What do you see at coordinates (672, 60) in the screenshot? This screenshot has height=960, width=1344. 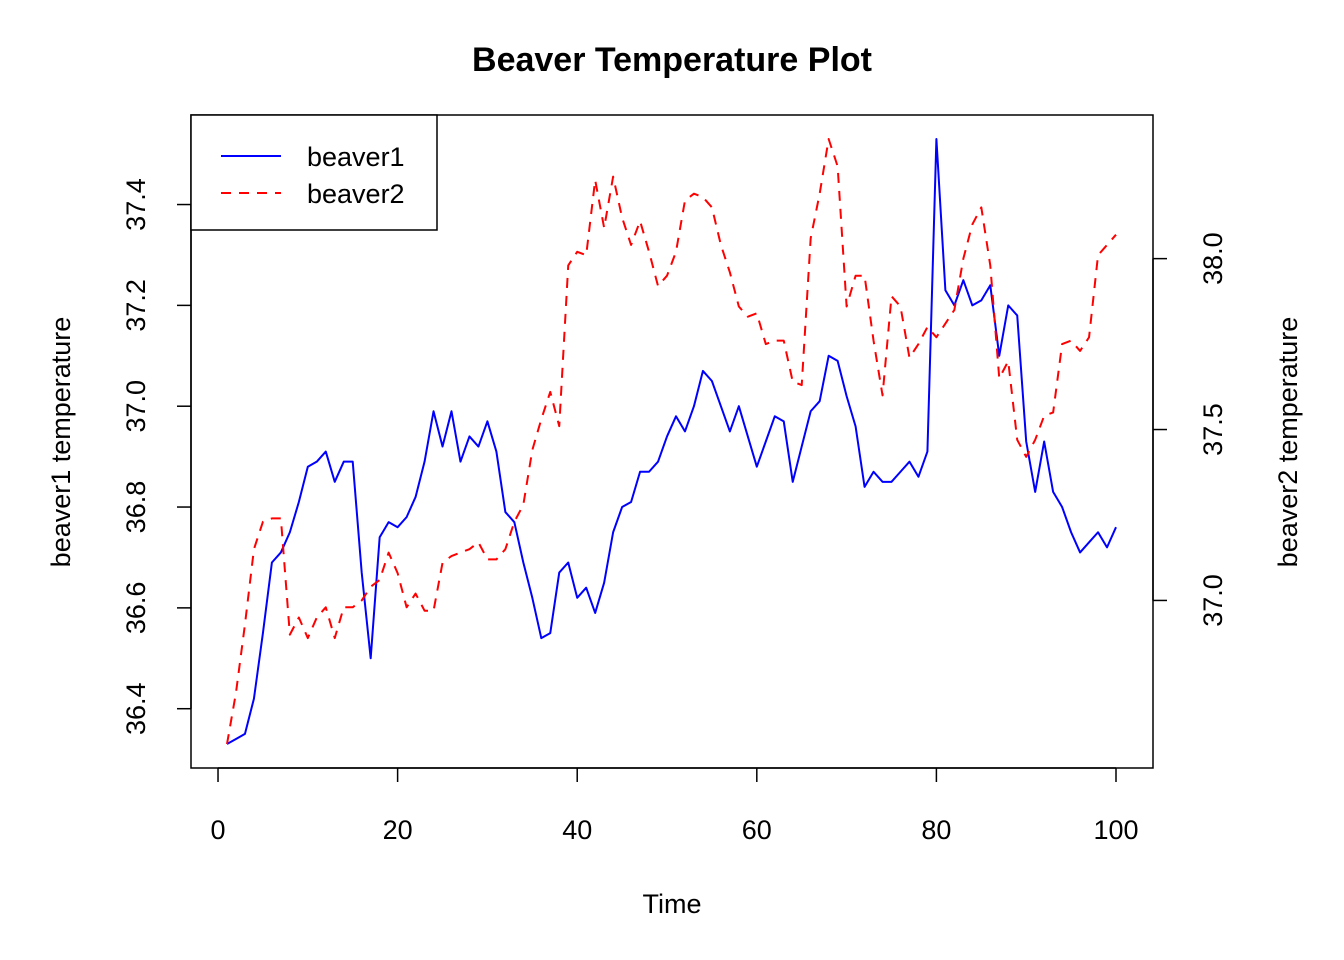 I see `chart-title: Beaver Temperature Plot` at bounding box center [672, 60].